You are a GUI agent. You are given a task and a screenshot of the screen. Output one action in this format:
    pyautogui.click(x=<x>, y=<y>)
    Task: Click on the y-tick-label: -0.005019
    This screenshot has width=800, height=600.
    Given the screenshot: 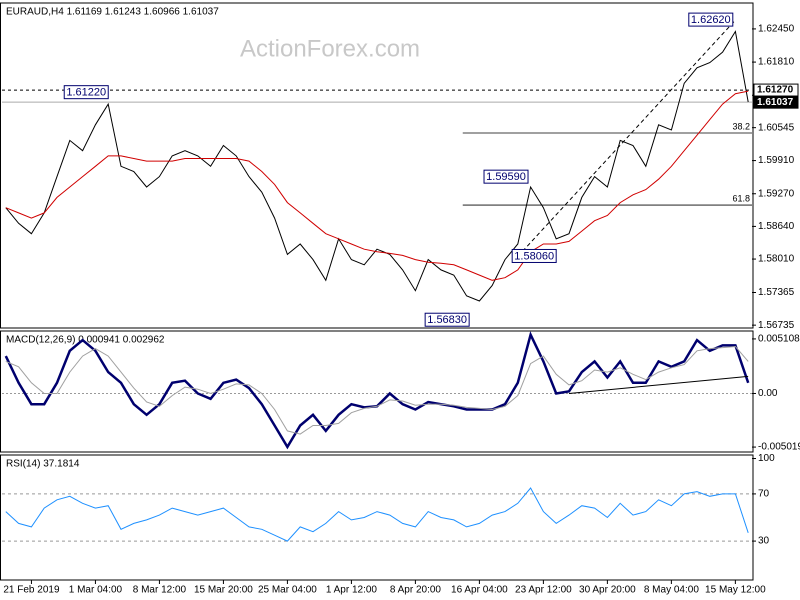 What is the action you would take?
    pyautogui.click(x=779, y=447)
    